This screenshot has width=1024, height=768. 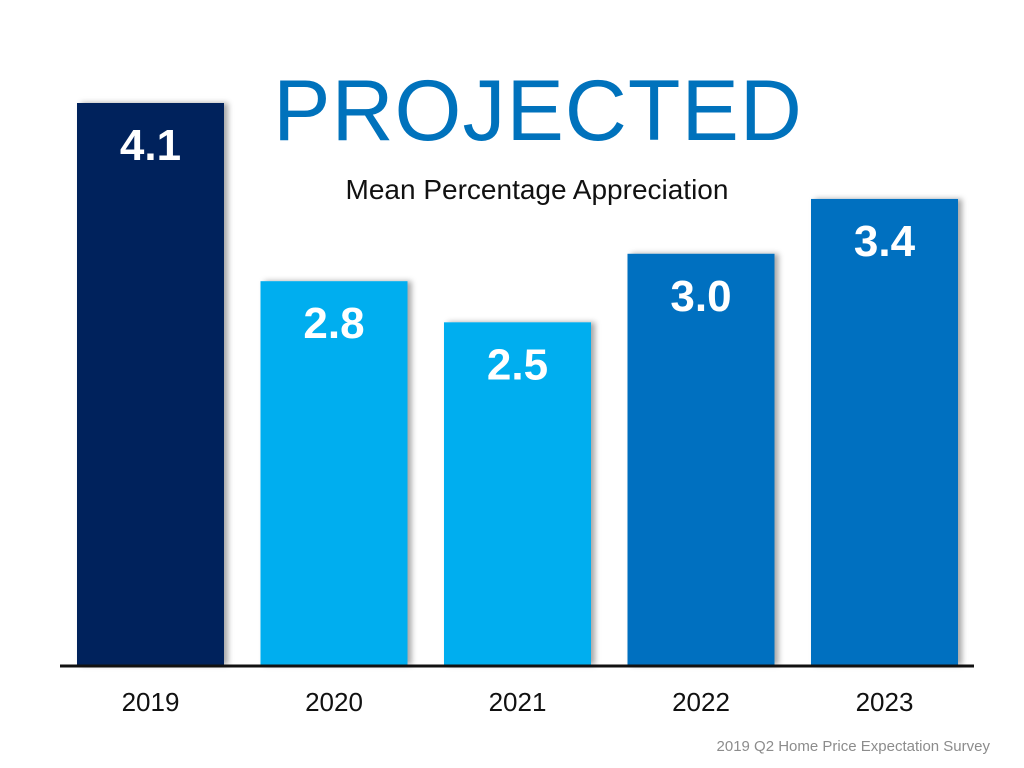 What do you see at coordinates (854, 746) in the screenshot?
I see `source-note: 2019 Q2 Home Price Expectation Survey` at bounding box center [854, 746].